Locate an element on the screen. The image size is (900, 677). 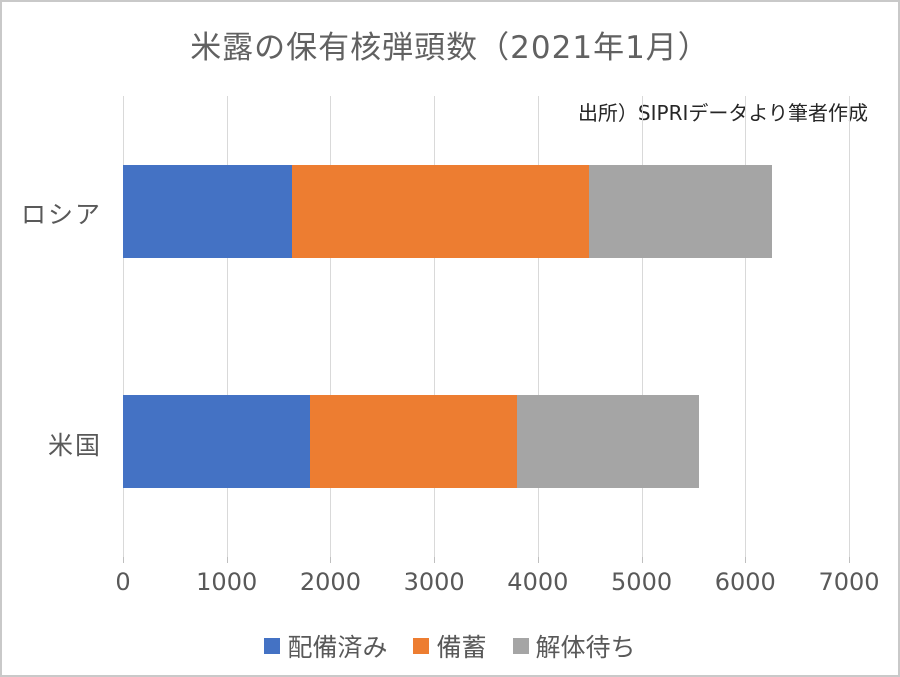
bar-ロシア is located at coordinates (447, 211).